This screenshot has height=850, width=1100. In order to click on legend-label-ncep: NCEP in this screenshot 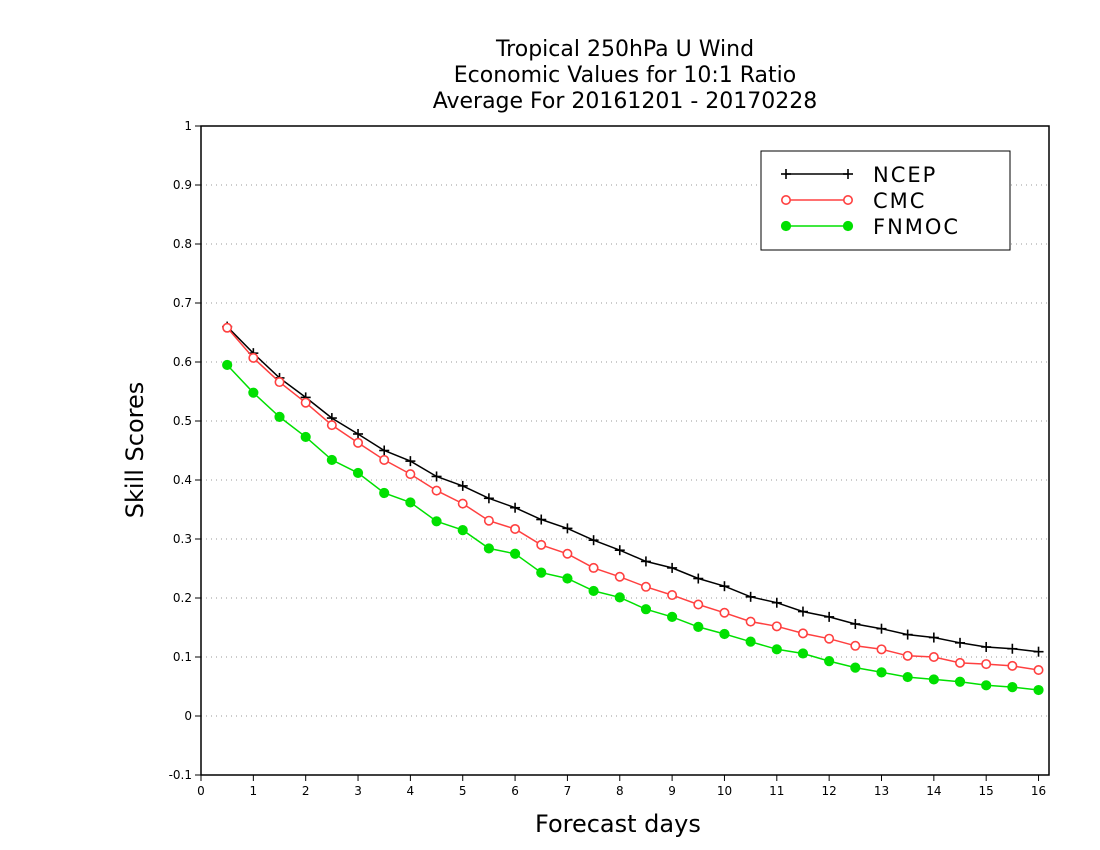, I will do `click(905, 175)`.